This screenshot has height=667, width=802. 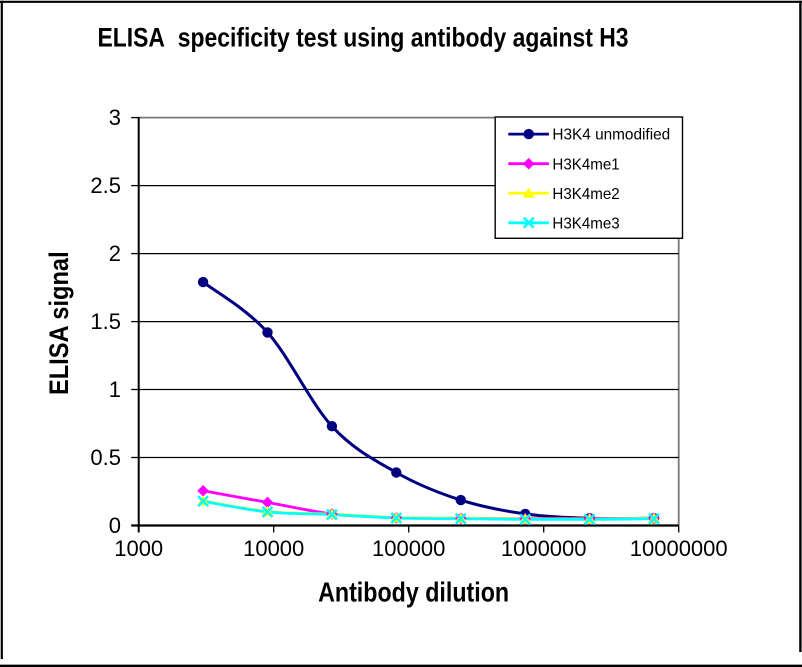 What do you see at coordinates (413, 591) in the screenshot?
I see `svg-text: Antibody dilution` at bounding box center [413, 591].